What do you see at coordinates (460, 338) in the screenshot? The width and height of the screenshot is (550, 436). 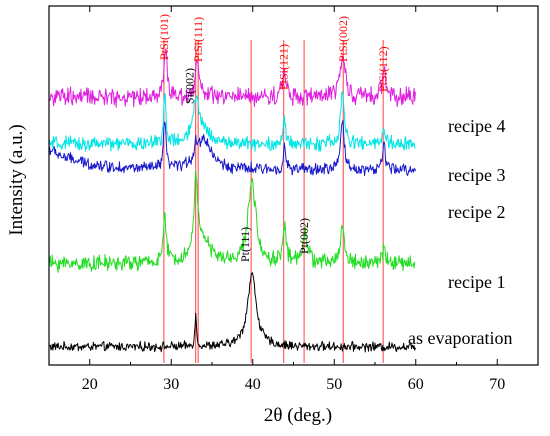 I see `series-label: as evaporation` at bounding box center [460, 338].